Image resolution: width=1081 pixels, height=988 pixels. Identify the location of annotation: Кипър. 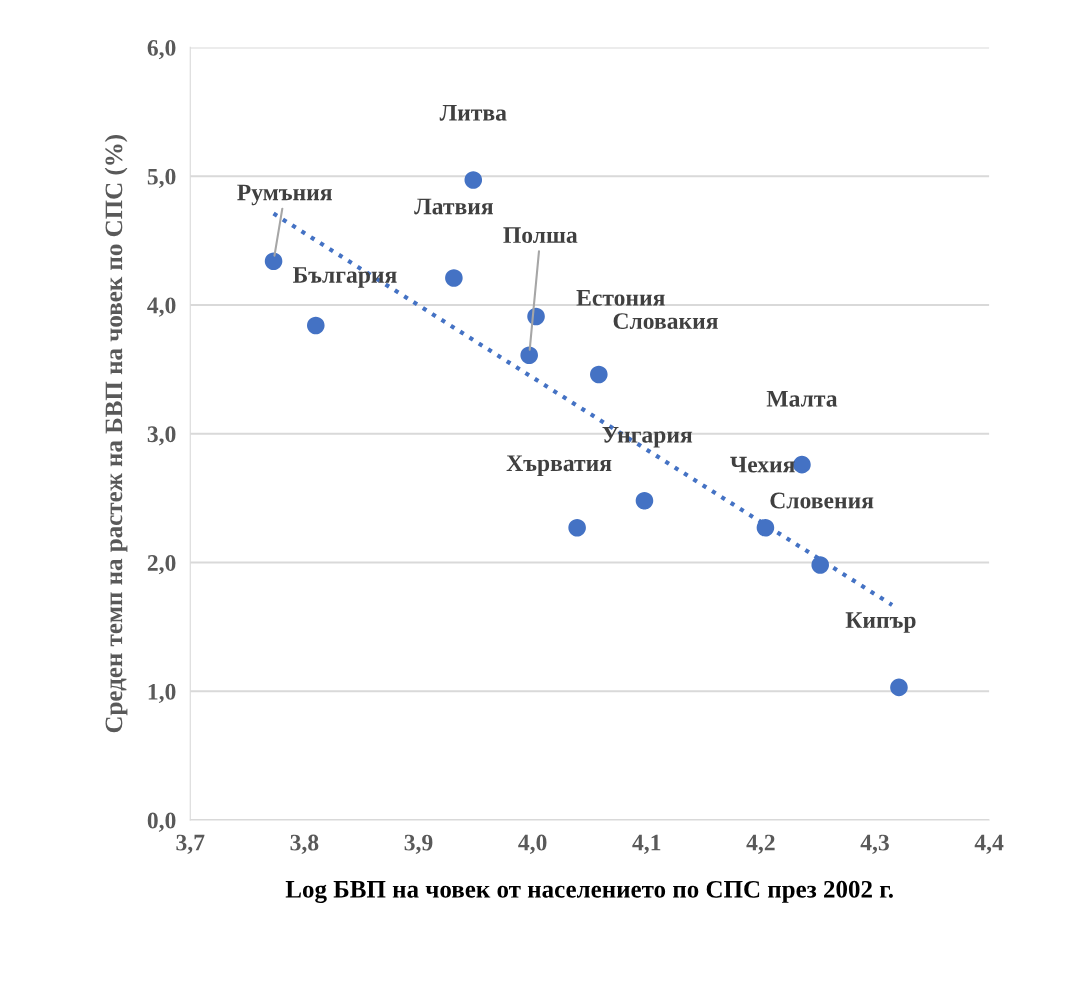
(880, 622).